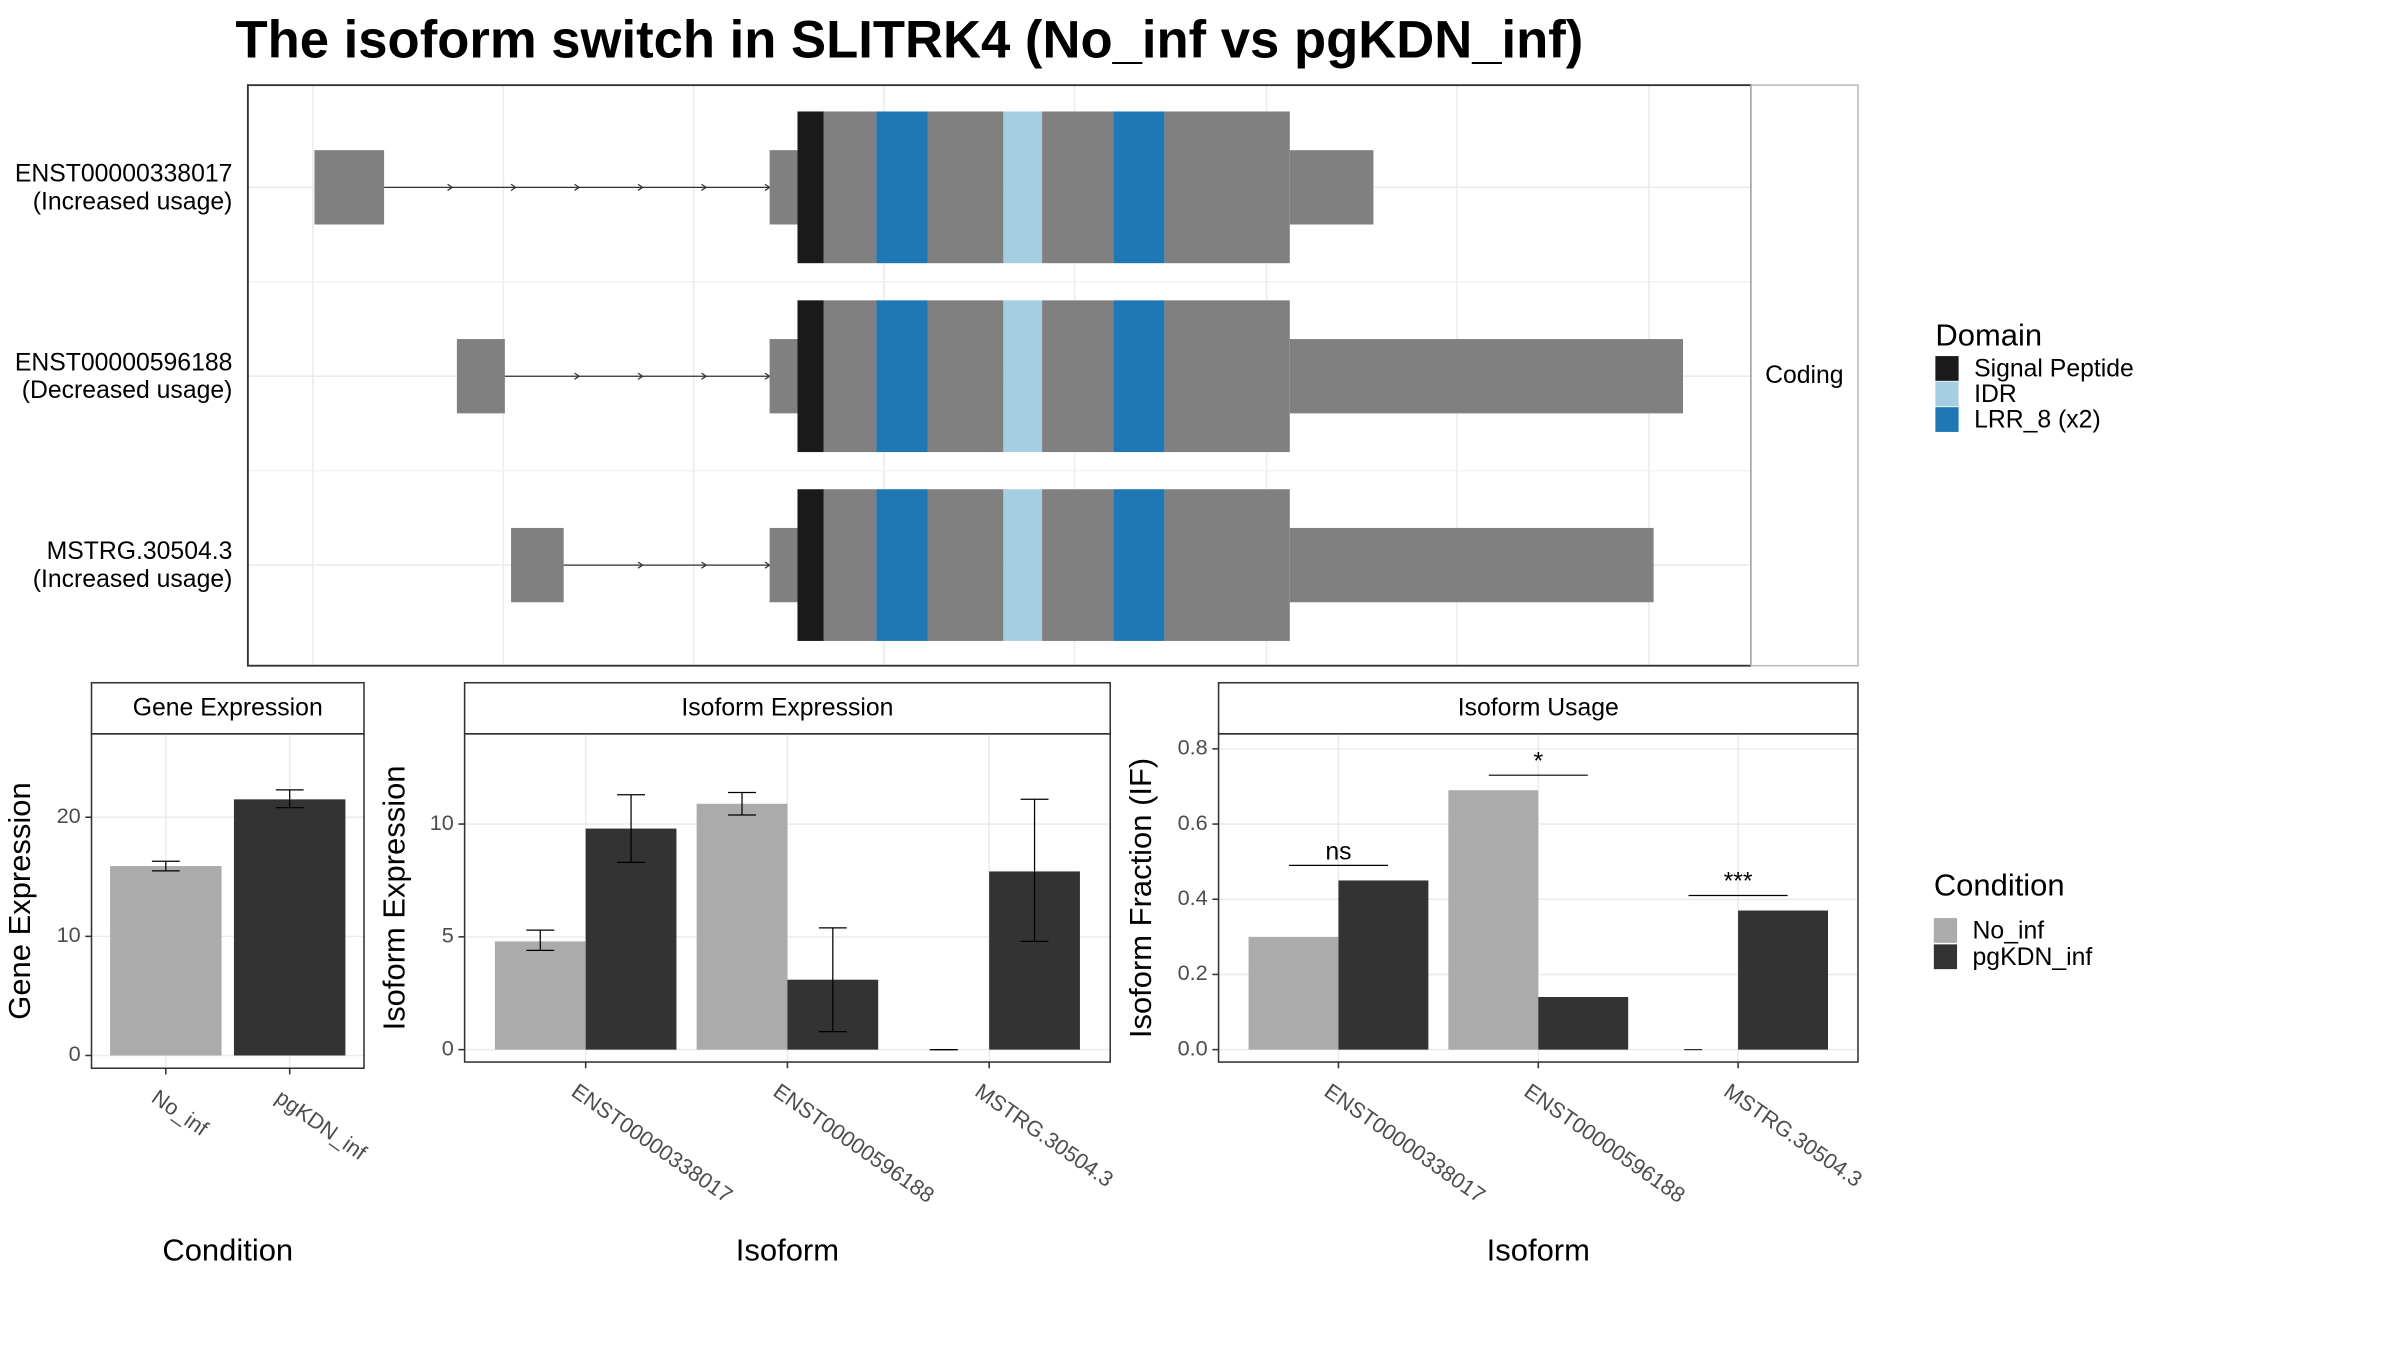  Describe the element at coordinates (1140, 898) in the screenshot. I see `y-axis-title: Isoform Fraction (IF)` at that location.